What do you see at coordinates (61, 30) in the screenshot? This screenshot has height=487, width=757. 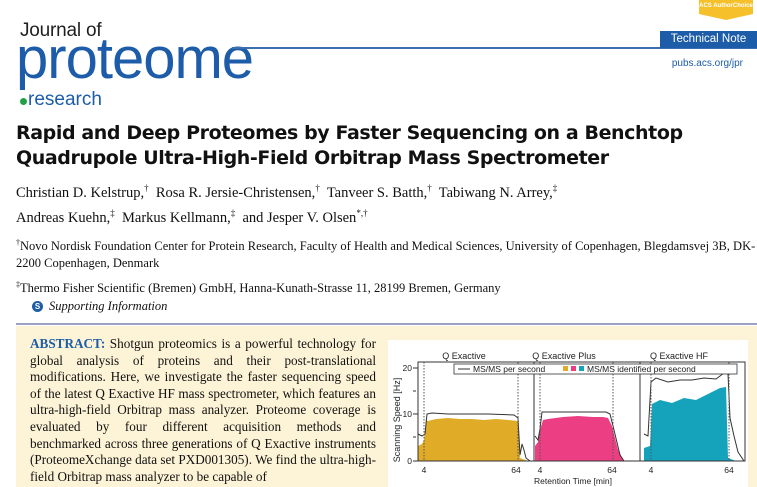 I see `logo-journal-of: Journal of` at bounding box center [61, 30].